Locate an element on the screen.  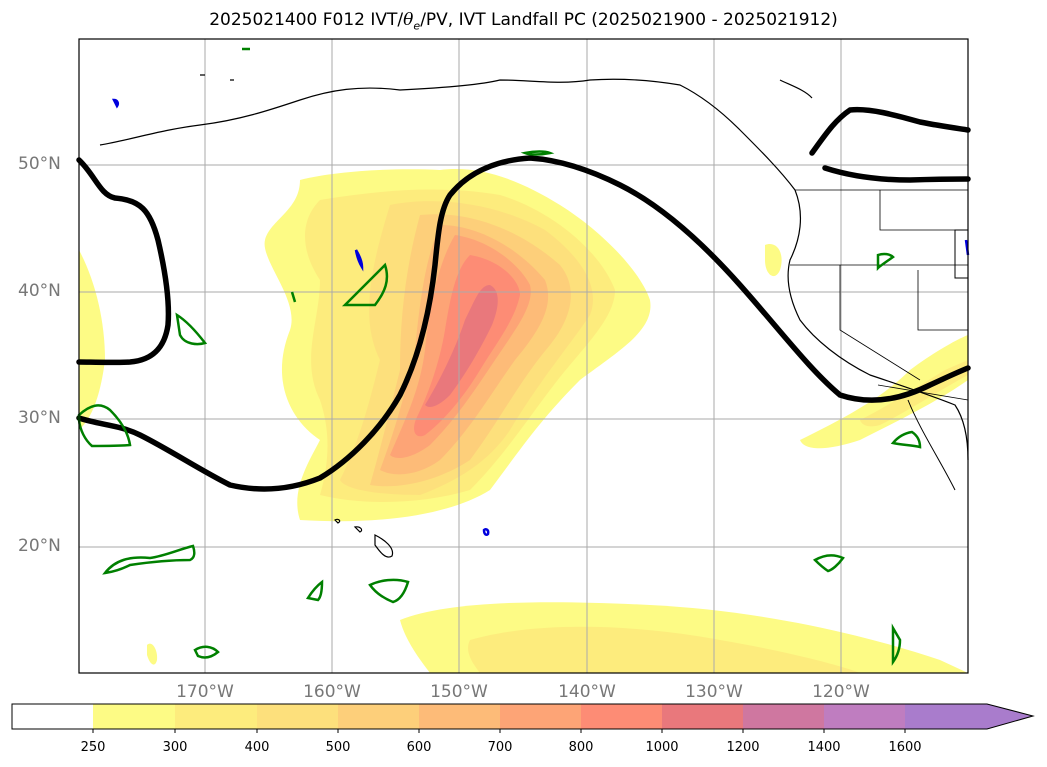
colorbar-tick-label: 600 is located at coordinates (419, 747).